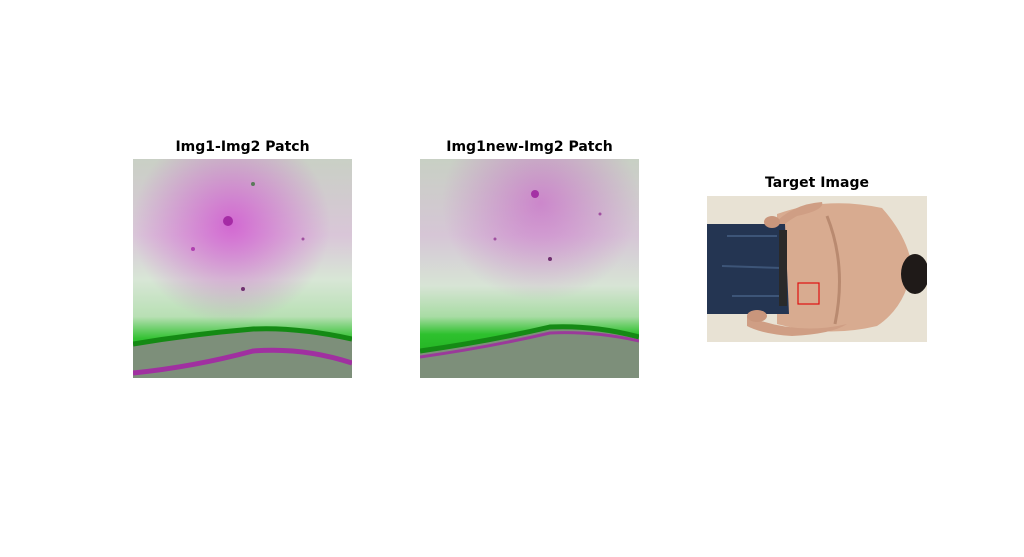  I want to click on panel-3-image, so click(817, 269).